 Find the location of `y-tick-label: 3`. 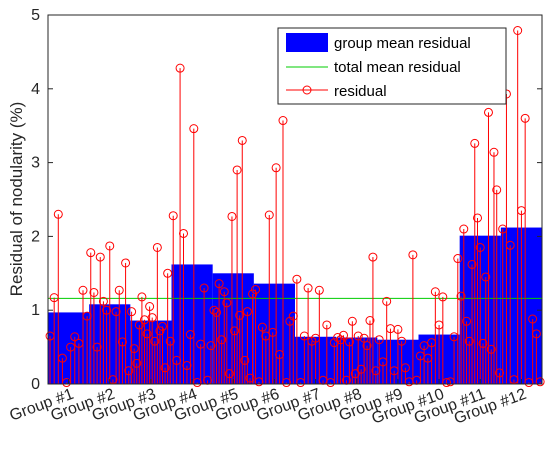

y-tick-label: 3 is located at coordinates (35, 163).